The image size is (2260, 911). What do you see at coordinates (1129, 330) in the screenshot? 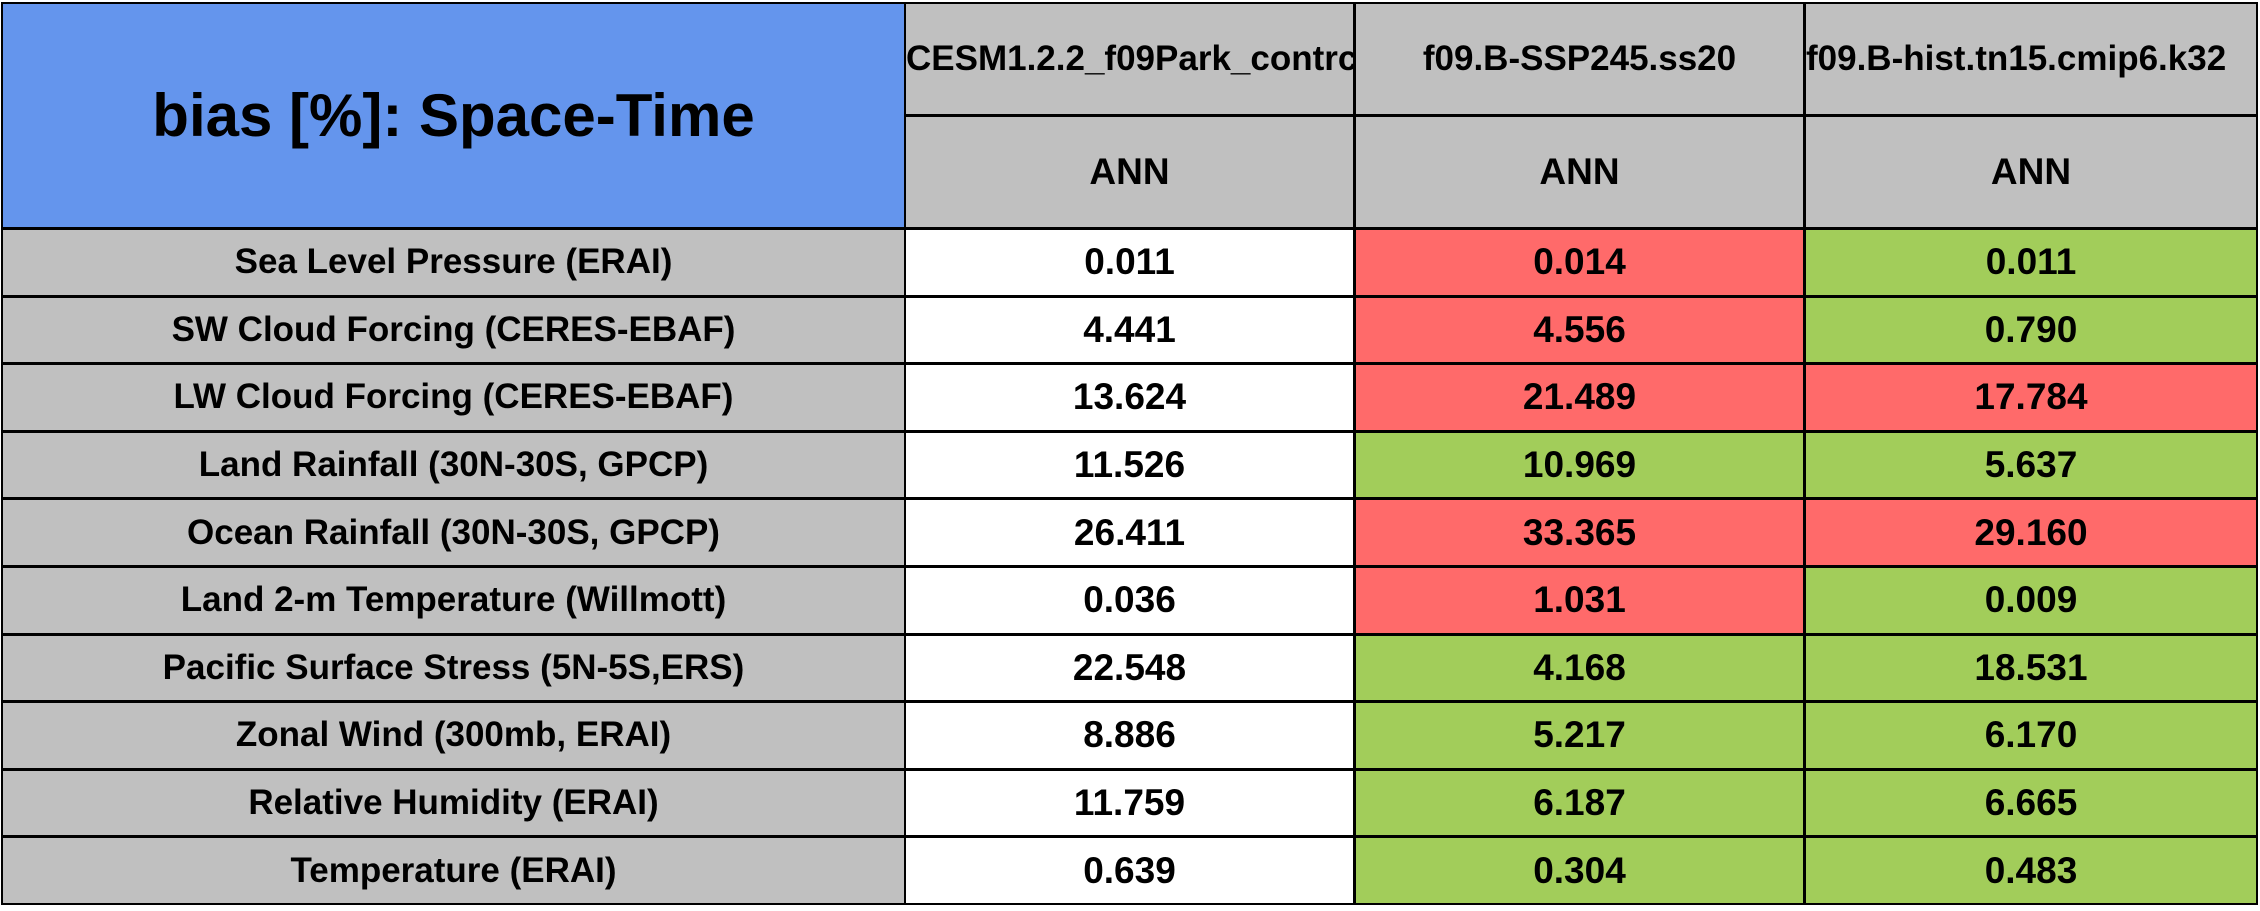
I see `value-cell: 4.441` at bounding box center [1129, 330].